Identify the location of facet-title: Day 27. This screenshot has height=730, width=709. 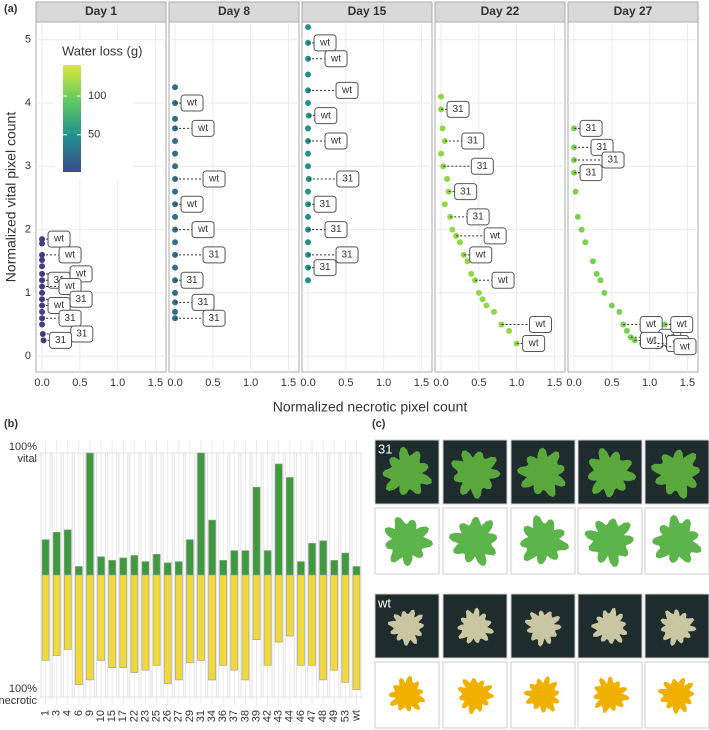
(633, 11).